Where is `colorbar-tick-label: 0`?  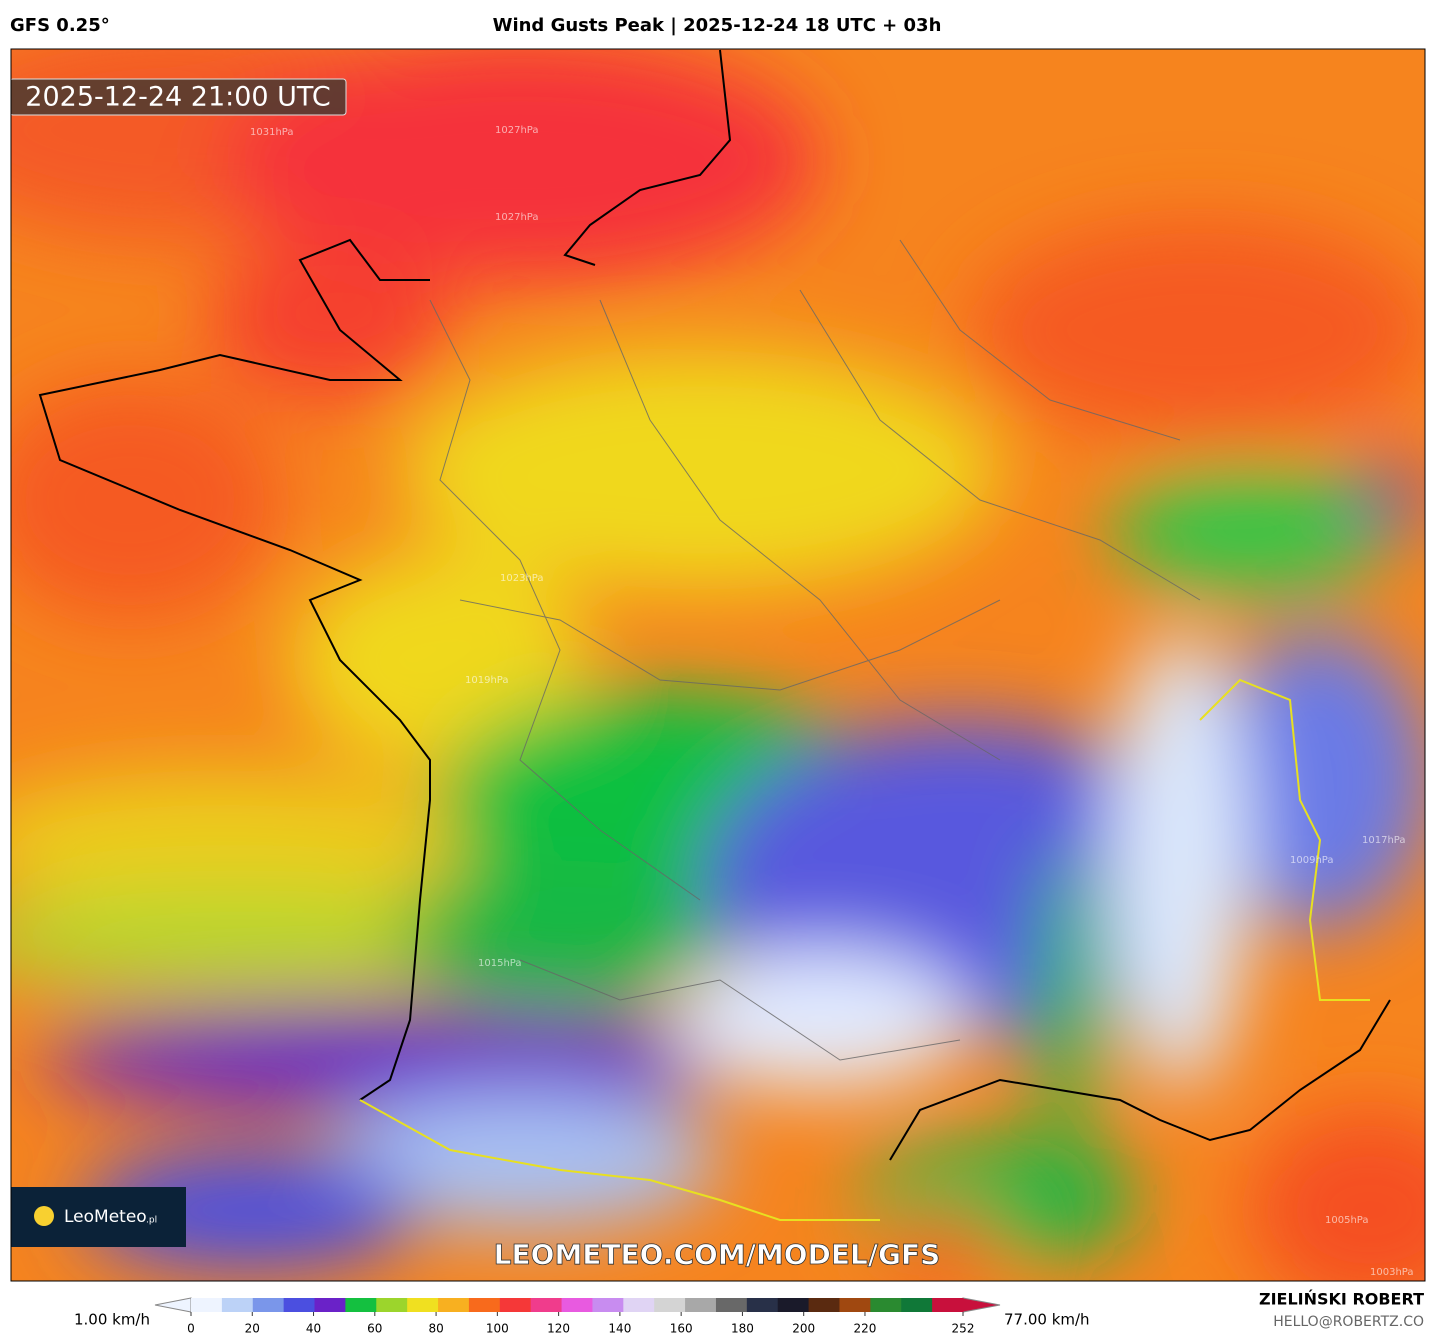 colorbar-tick-label: 0 is located at coordinates (191, 1329).